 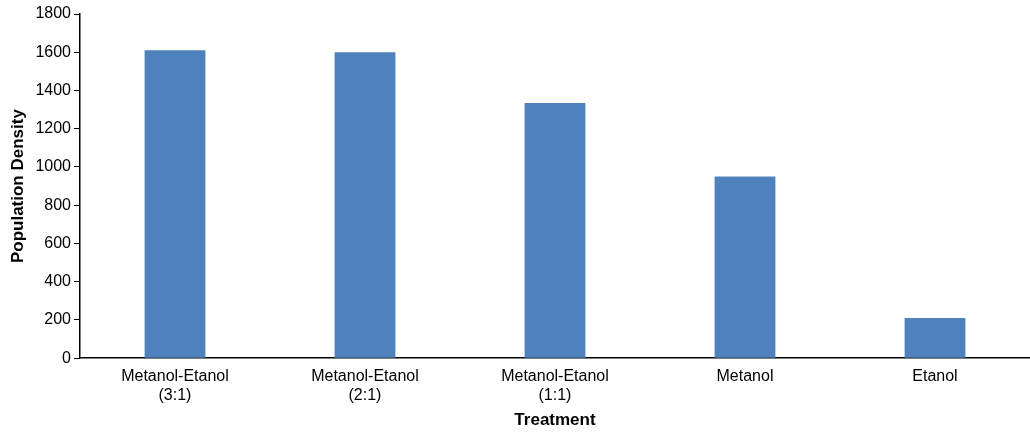 I want to click on y-tick-label: 400, so click(x=58, y=281).